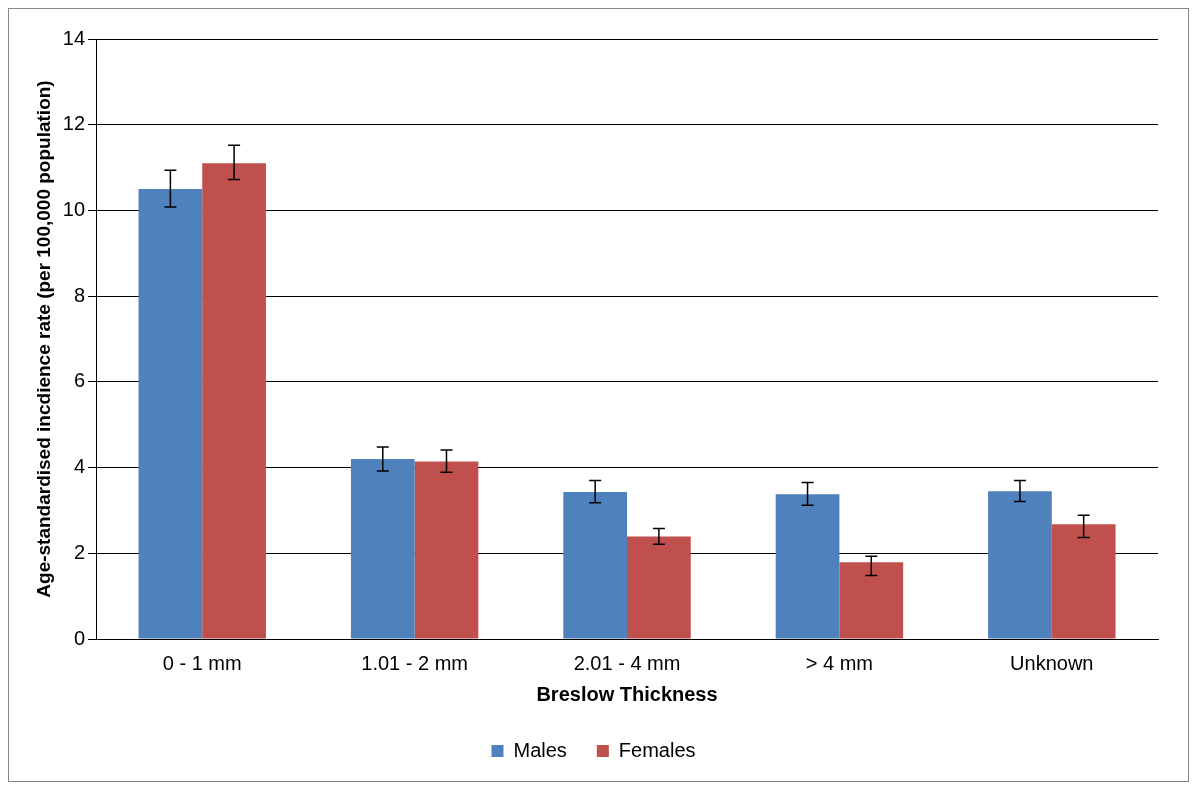  I want to click on legend-label: Males, so click(540, 749).